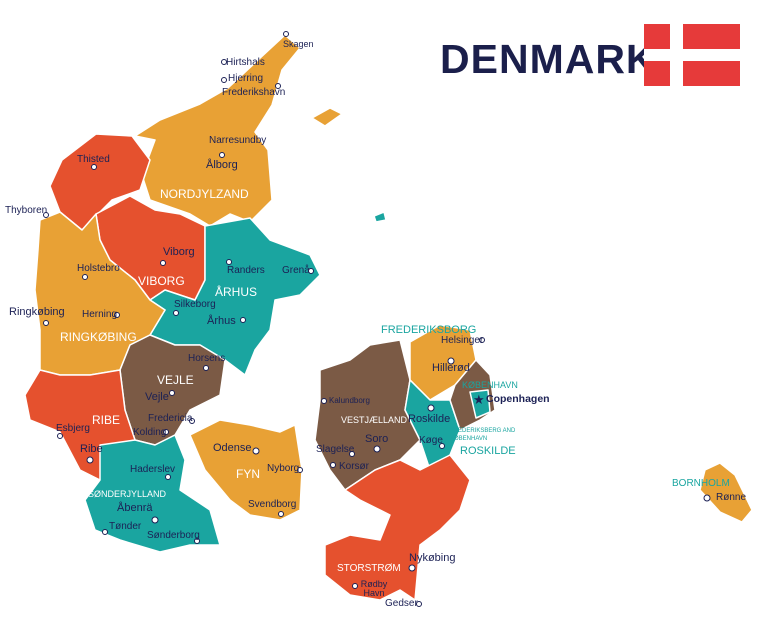 This screenshot has width=762, height=628. I want to click on city-grena: Grenå, so click(296, 270).